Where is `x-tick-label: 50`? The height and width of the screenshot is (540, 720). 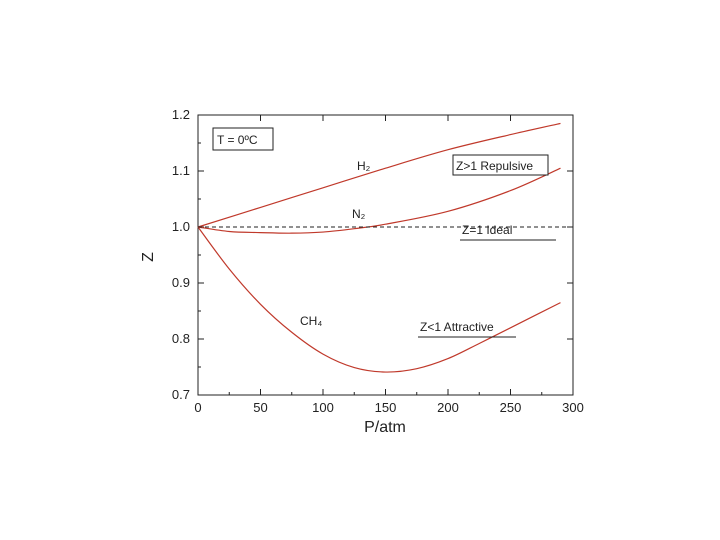 x-tick-label: 50 is located at coordinates (260, 407).